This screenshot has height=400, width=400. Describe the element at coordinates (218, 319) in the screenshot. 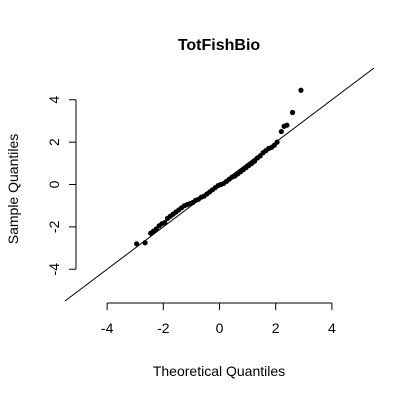

I see `x-axis: -4 -2 0 2 4` at that location.